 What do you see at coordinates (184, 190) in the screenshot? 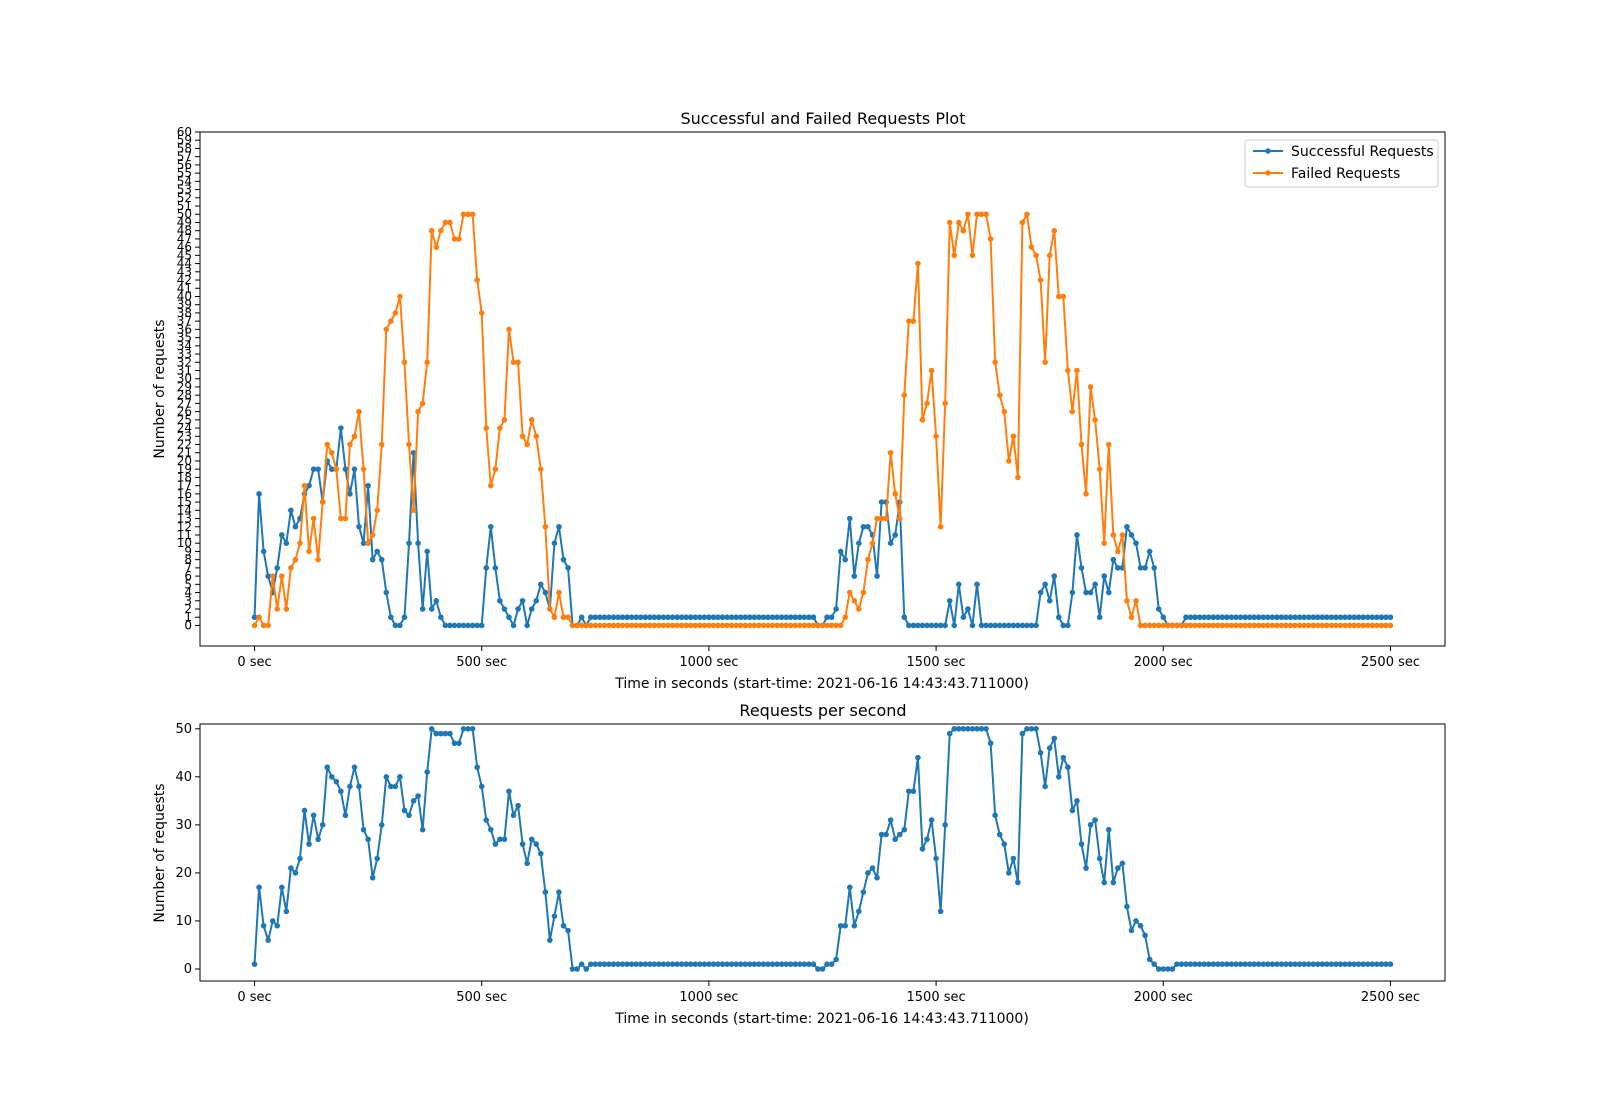
I see `y-tick-label: 53` at bounding box center [184, 190].